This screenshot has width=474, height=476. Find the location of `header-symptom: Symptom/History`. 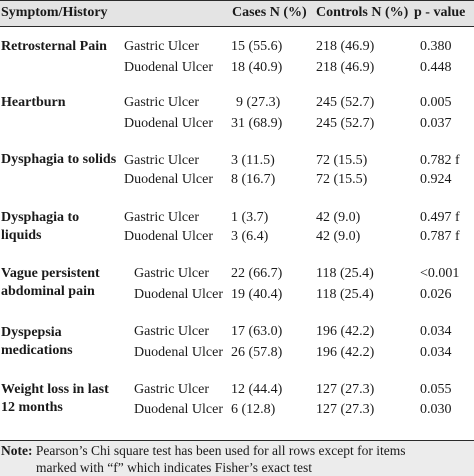

header-symptom: Symptom/History is located at coordinates (54, 12).